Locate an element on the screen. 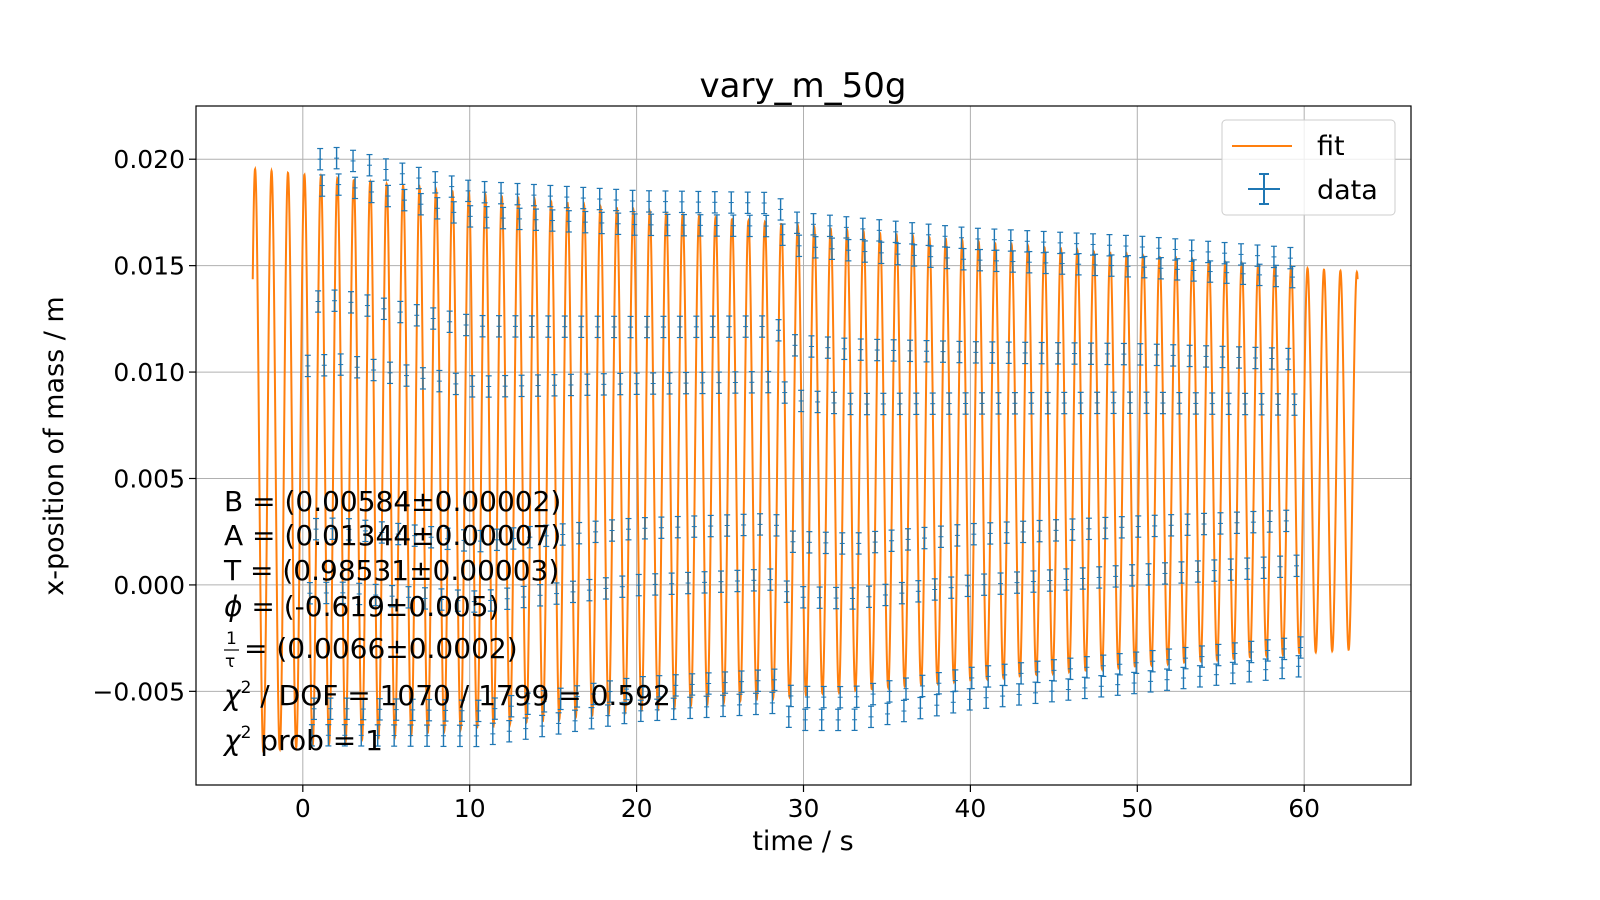 The height and width of the screenshot is (900, 1600). x-tick-label: 50 is located at coordinates (1137, 808).